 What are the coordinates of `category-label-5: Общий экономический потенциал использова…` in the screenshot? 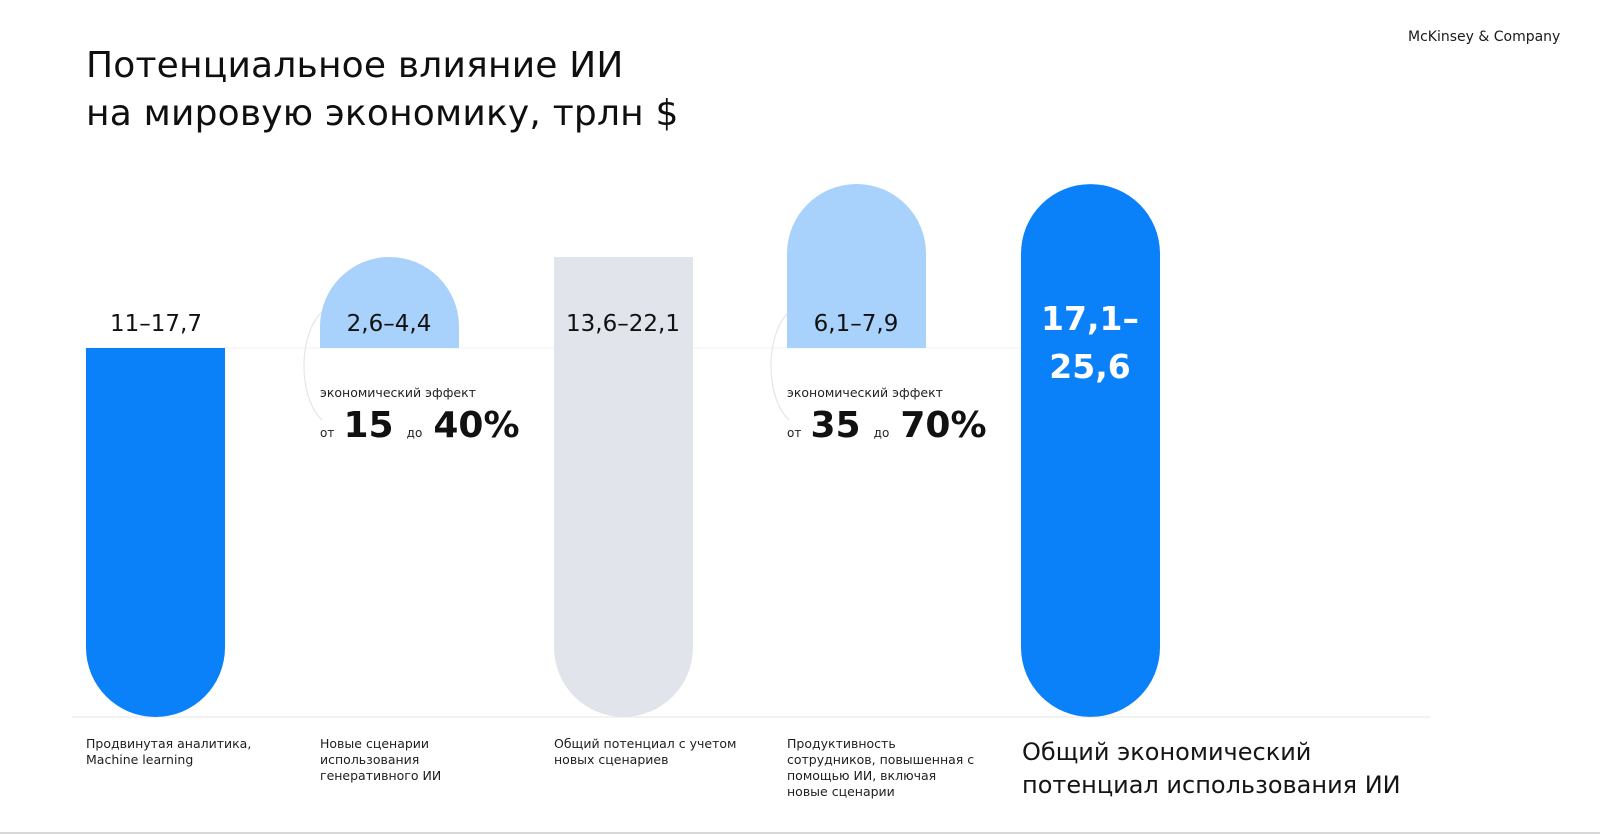 It's located at (1211, 768).